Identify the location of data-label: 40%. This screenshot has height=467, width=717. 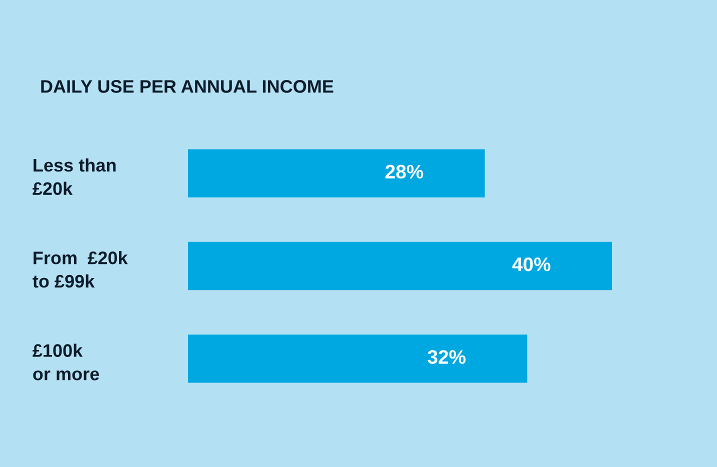
(531, 264).